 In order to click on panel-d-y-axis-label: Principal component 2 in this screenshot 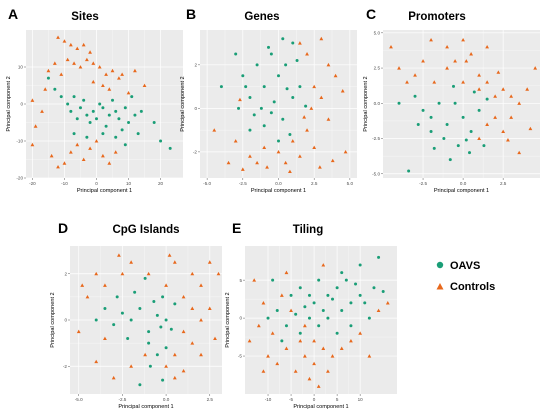, I will do `click(53, 319)`.